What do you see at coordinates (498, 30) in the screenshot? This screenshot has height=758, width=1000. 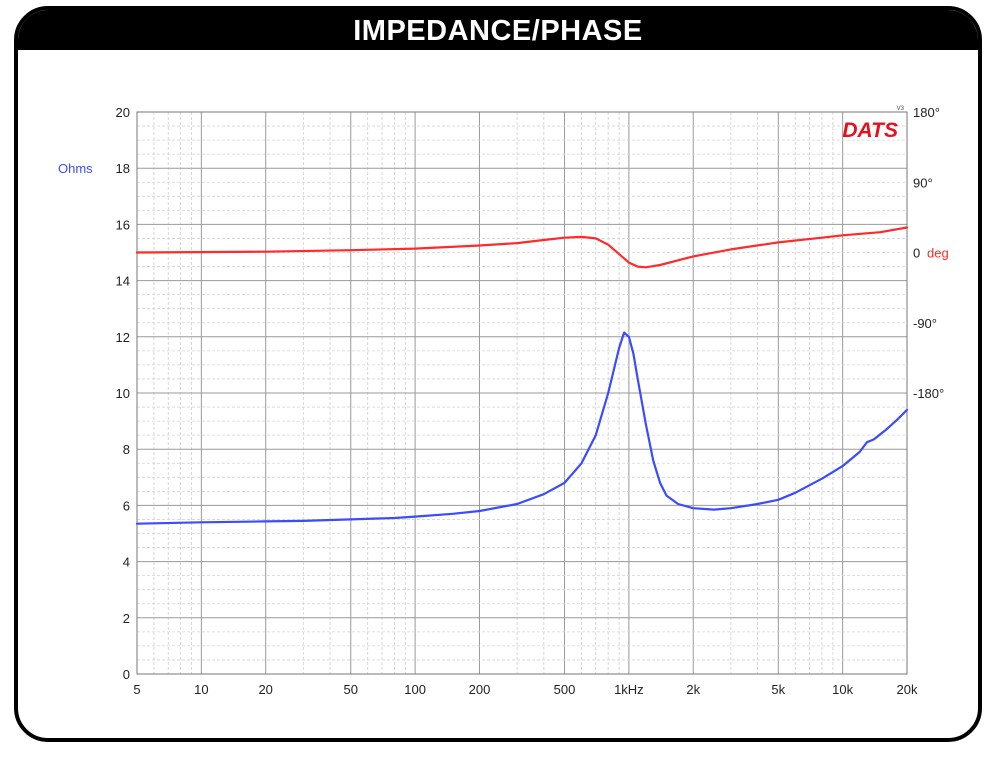 I see `chart-title: IMPEDANCE/PHASE` at bounding box center [498, 30].